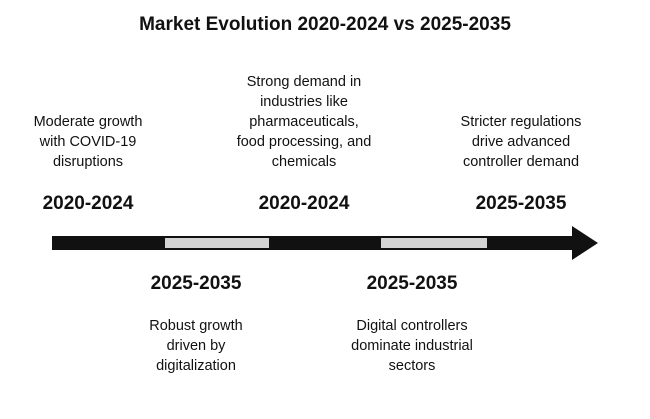 The height and width of the screenshot is (419, 650). Describe the element at coordinates (521, 162) in the screenshot. I see `description-line: controller demand` at that location.